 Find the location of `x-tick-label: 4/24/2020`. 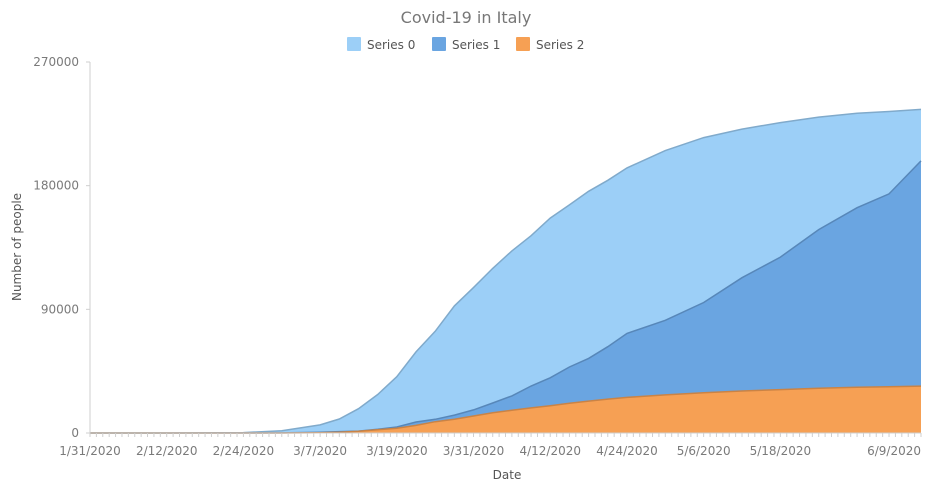

x-tick-label: 4/24/2020 is located at coordinates (627, 451).